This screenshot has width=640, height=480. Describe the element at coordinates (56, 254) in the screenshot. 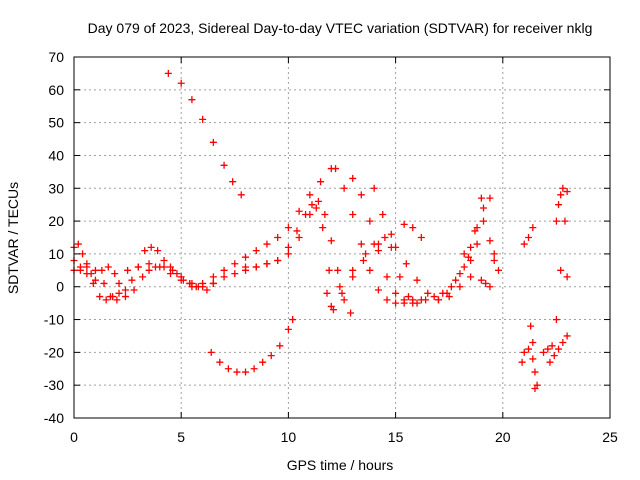

I see `y-tick-label: 10` at that location.